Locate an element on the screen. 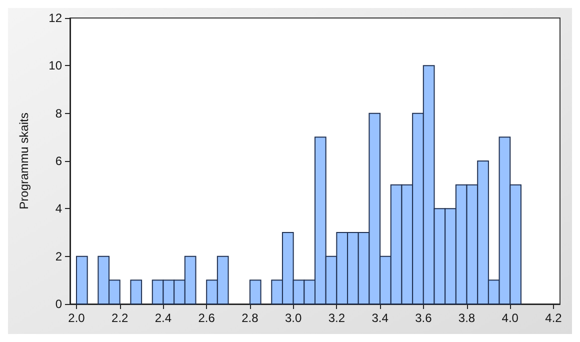 This screenshot has width=580, height=342. x-tick-label: 2.0 is located at coordinates (77, 318).